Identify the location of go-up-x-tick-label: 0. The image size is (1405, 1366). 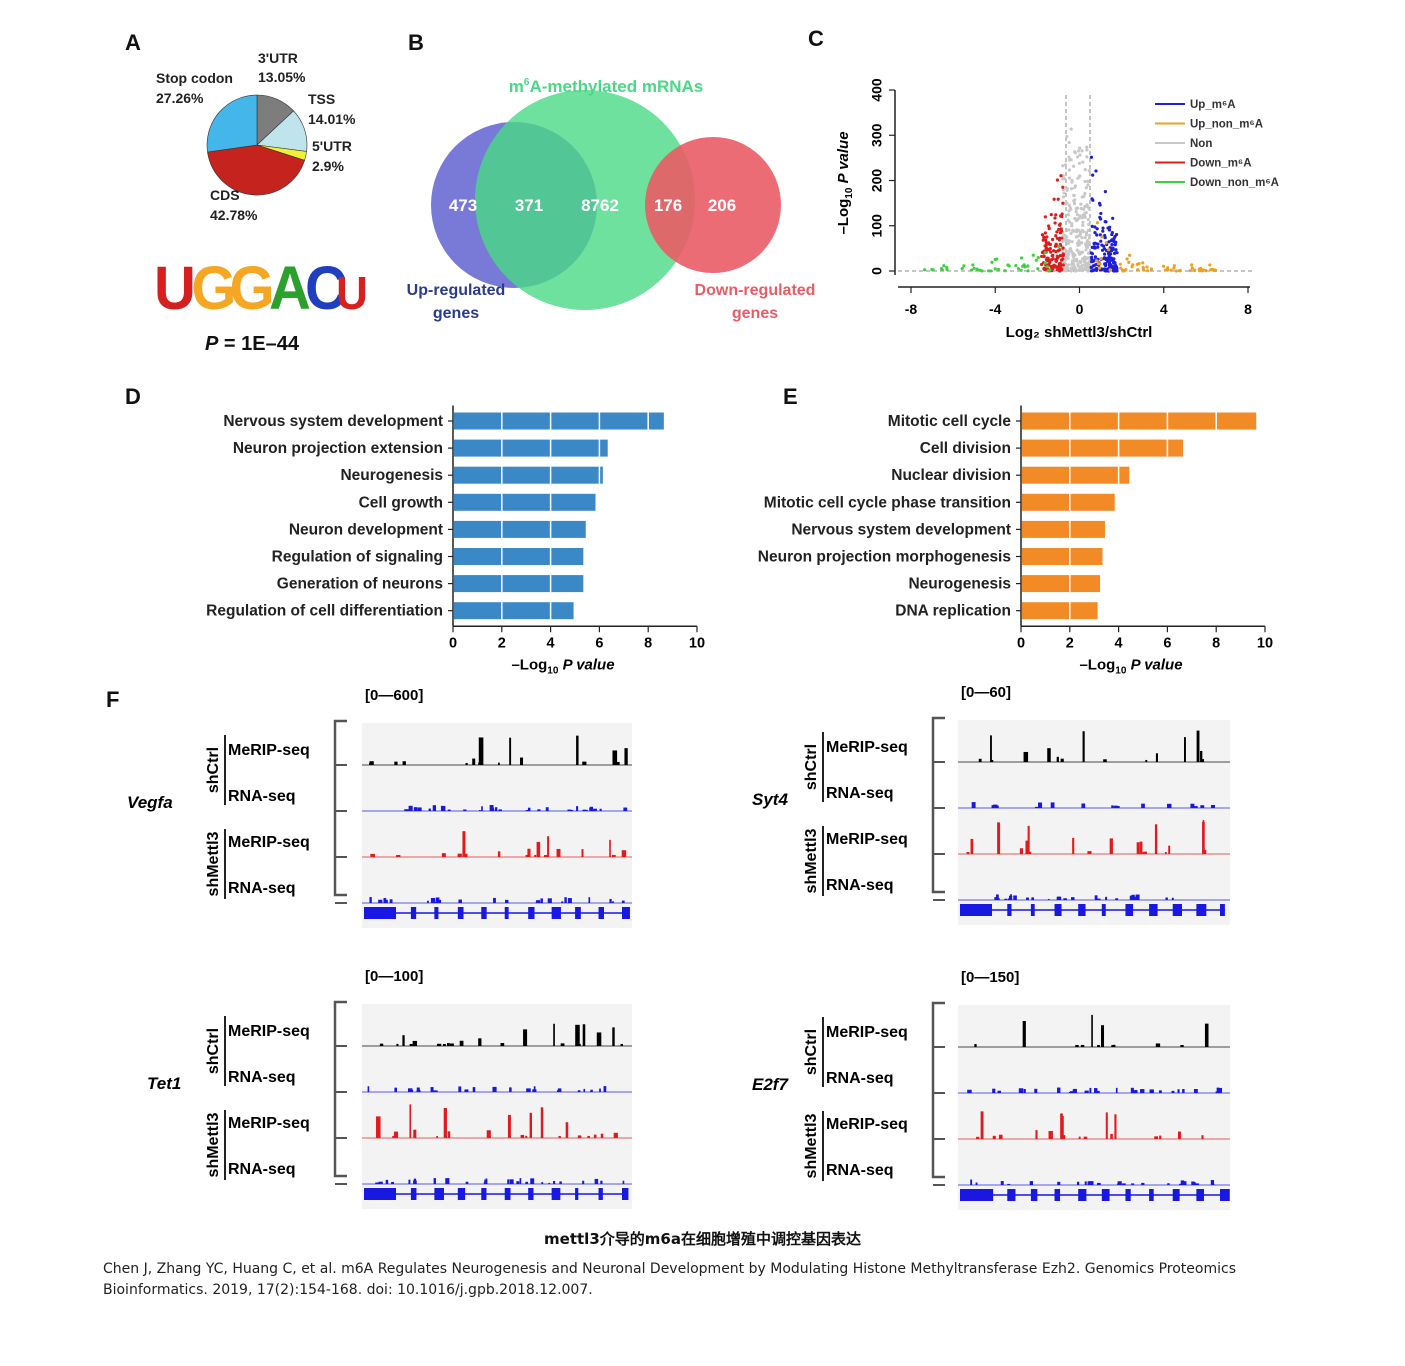
(453, 643).